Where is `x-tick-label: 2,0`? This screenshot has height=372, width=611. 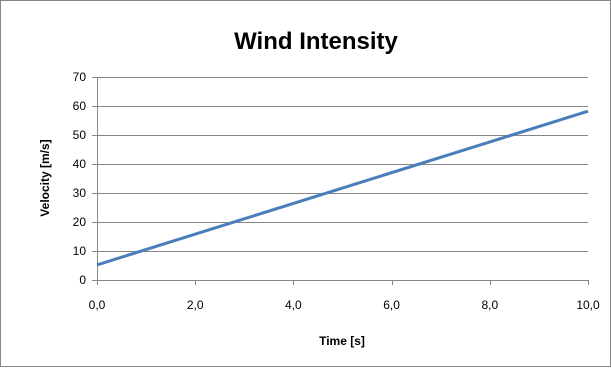 x-tick-label: 2,0 is located at coordinates (195, 305).